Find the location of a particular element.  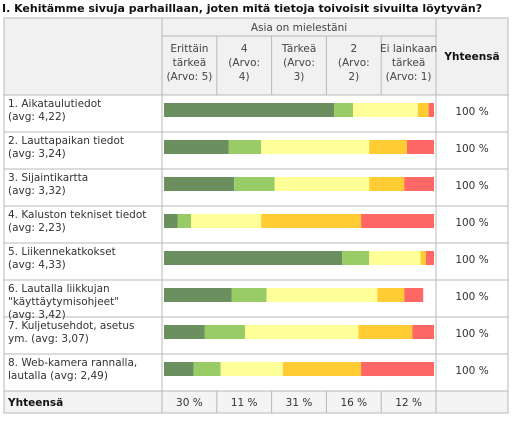

column-total: 12 % is located at coordinates (408, 403).